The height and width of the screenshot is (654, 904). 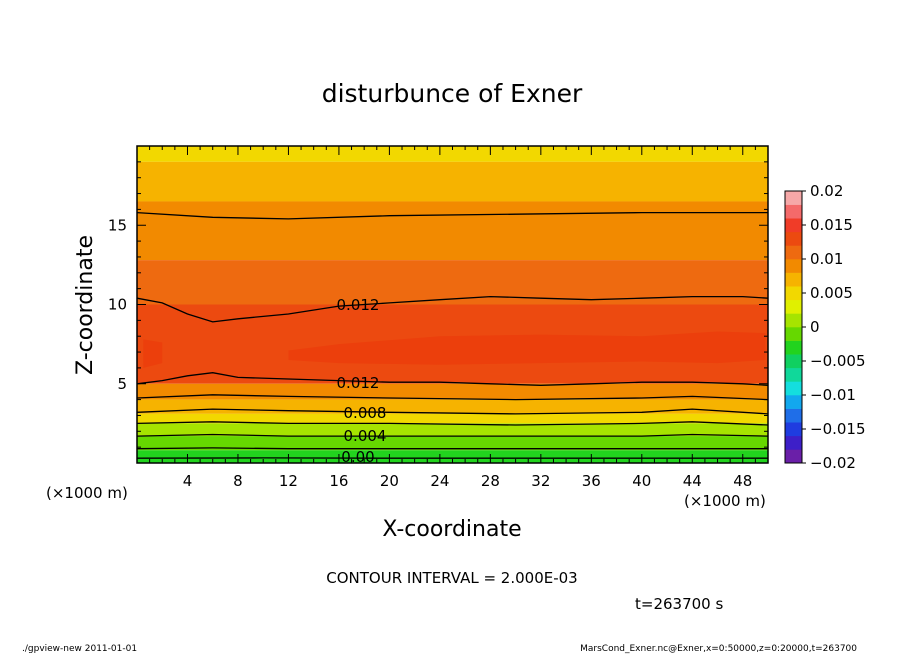 I want to click on contour-label: 0.004, so click(x=365, y=436).